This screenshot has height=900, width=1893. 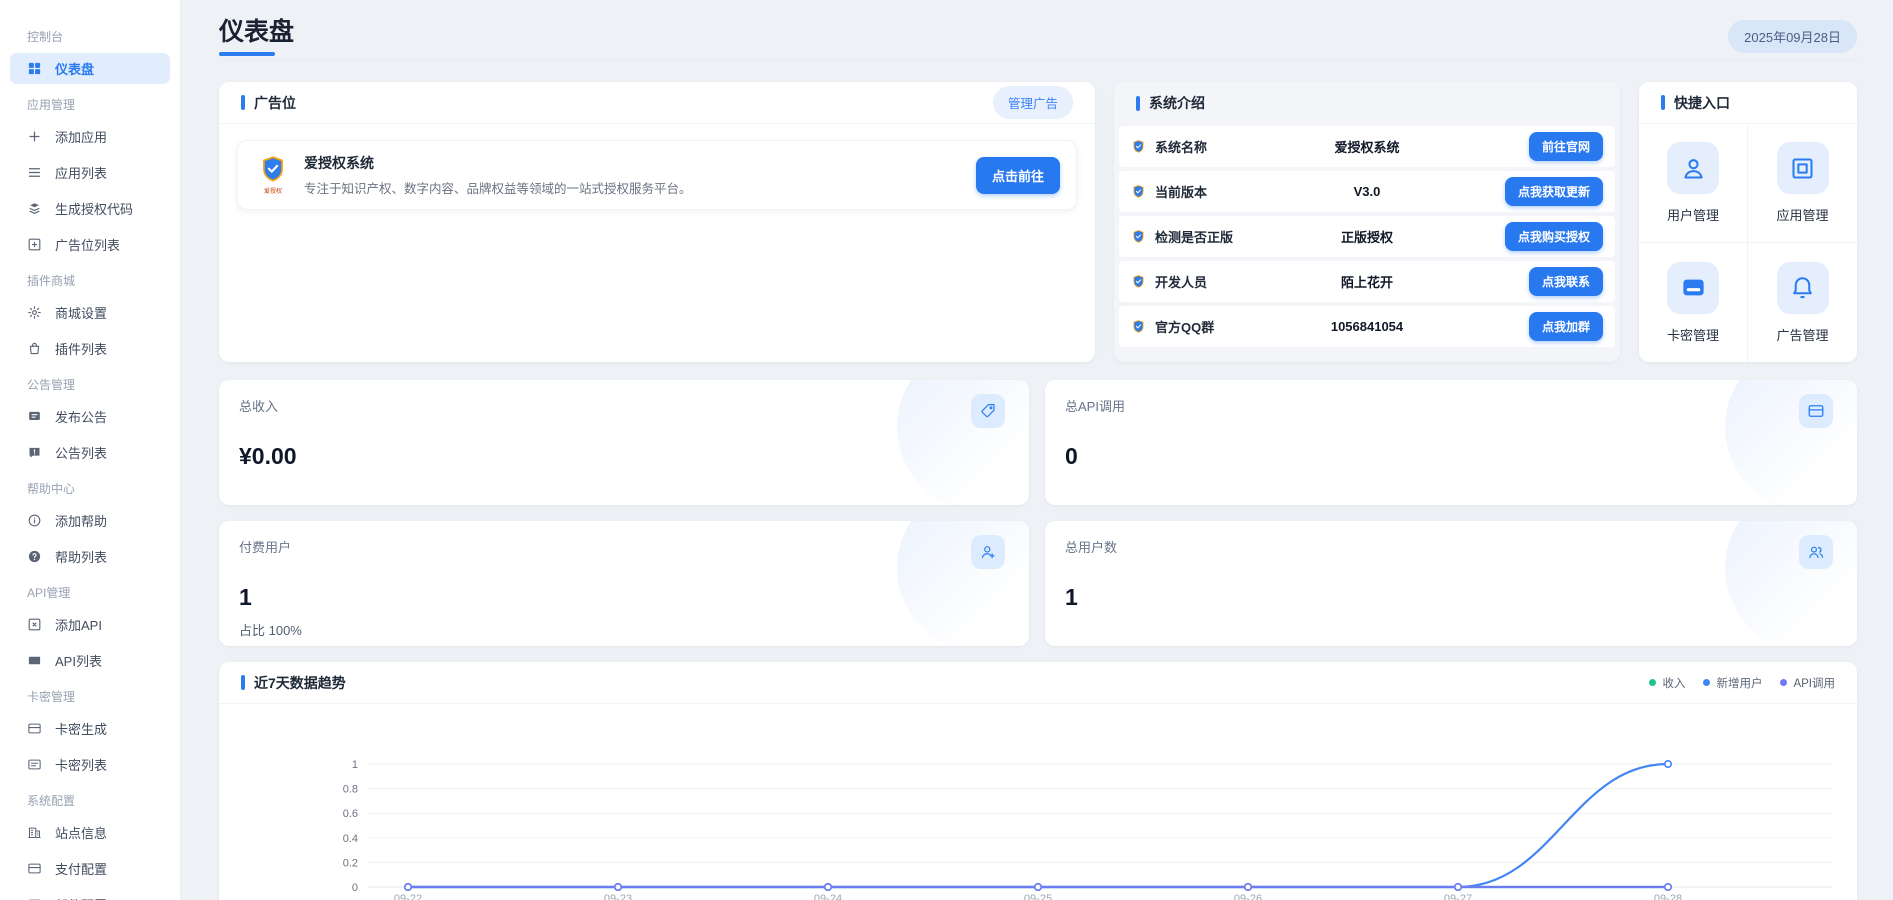 What do you see at coordinates (618, 896) in the screenshot?
I see `svg-text: 09-23` at bounding box center [618, 896].